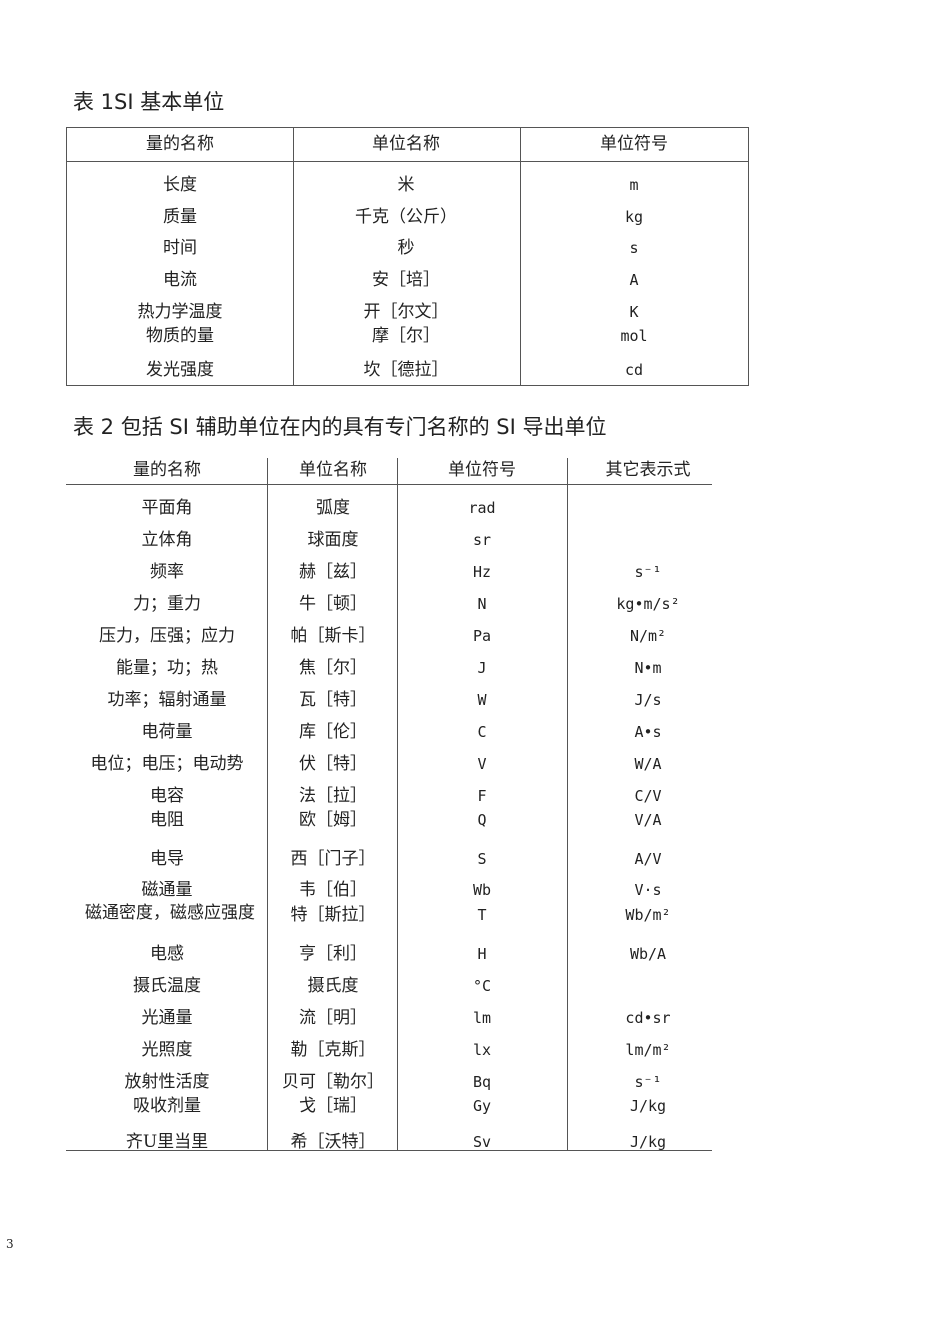  What do you see at coordinates (648, 732) in the screenshot?
I see `table-cell: A•s` at bounding box center [648, 732].